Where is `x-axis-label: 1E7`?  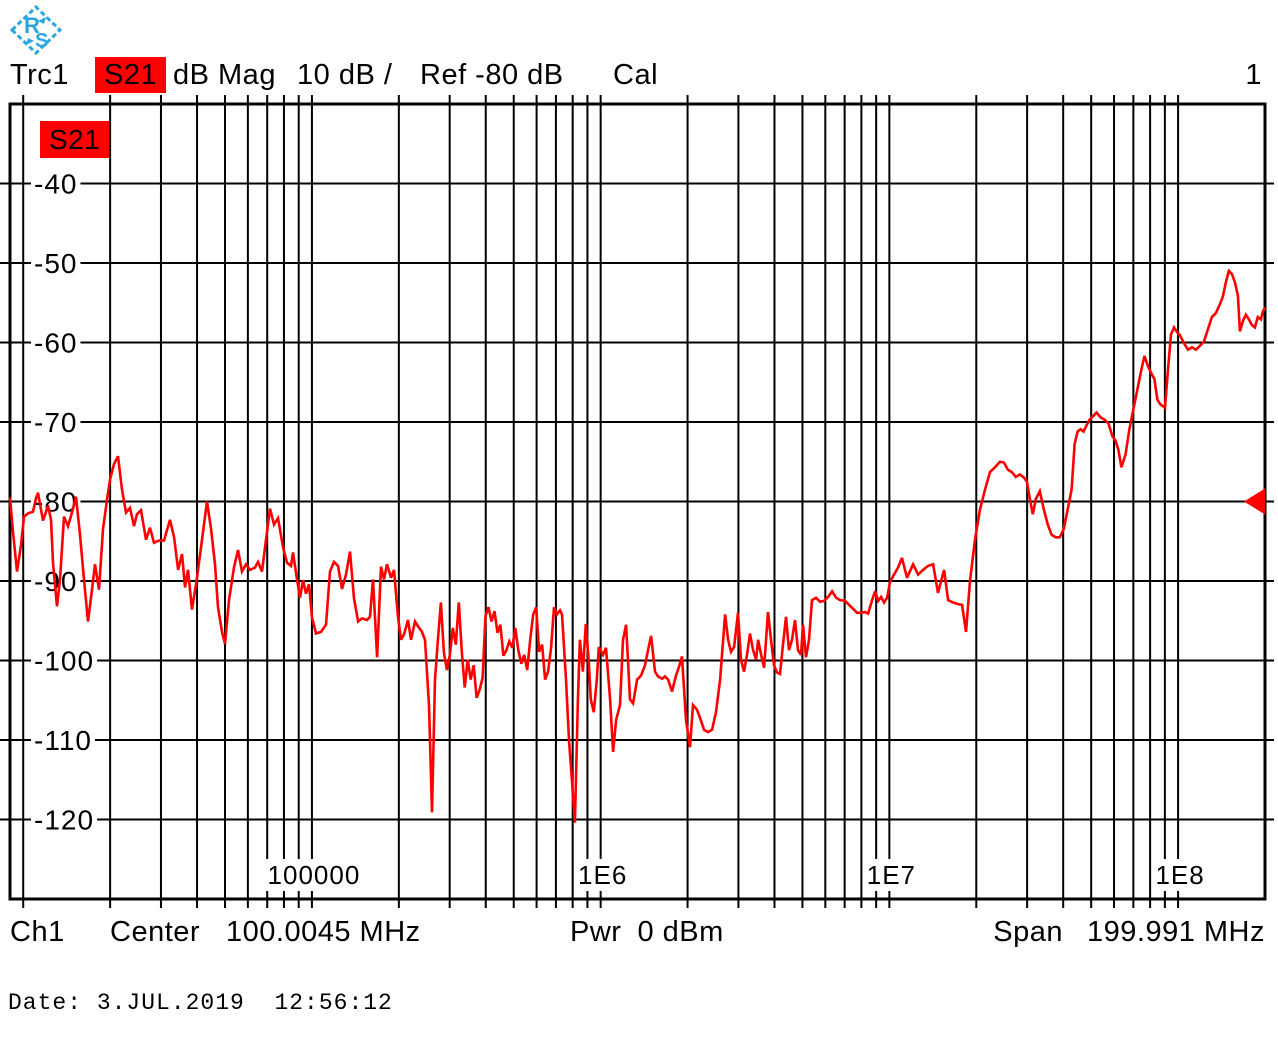
x-axis-label: 1E7 is located at coordinates (891, 875).